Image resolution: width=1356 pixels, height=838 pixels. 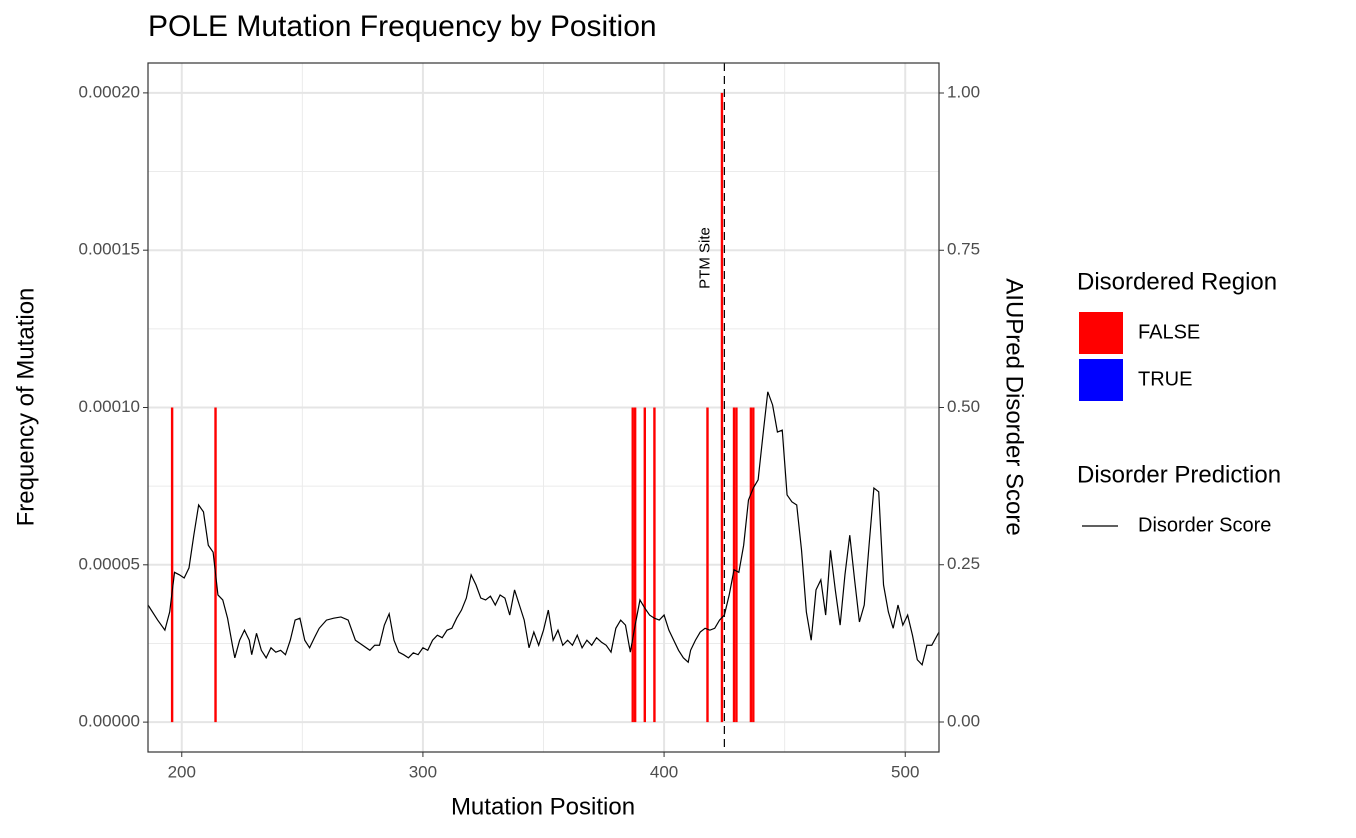 I want to click on x-axis-label: Mutation Position, so click(x=543, y=806).